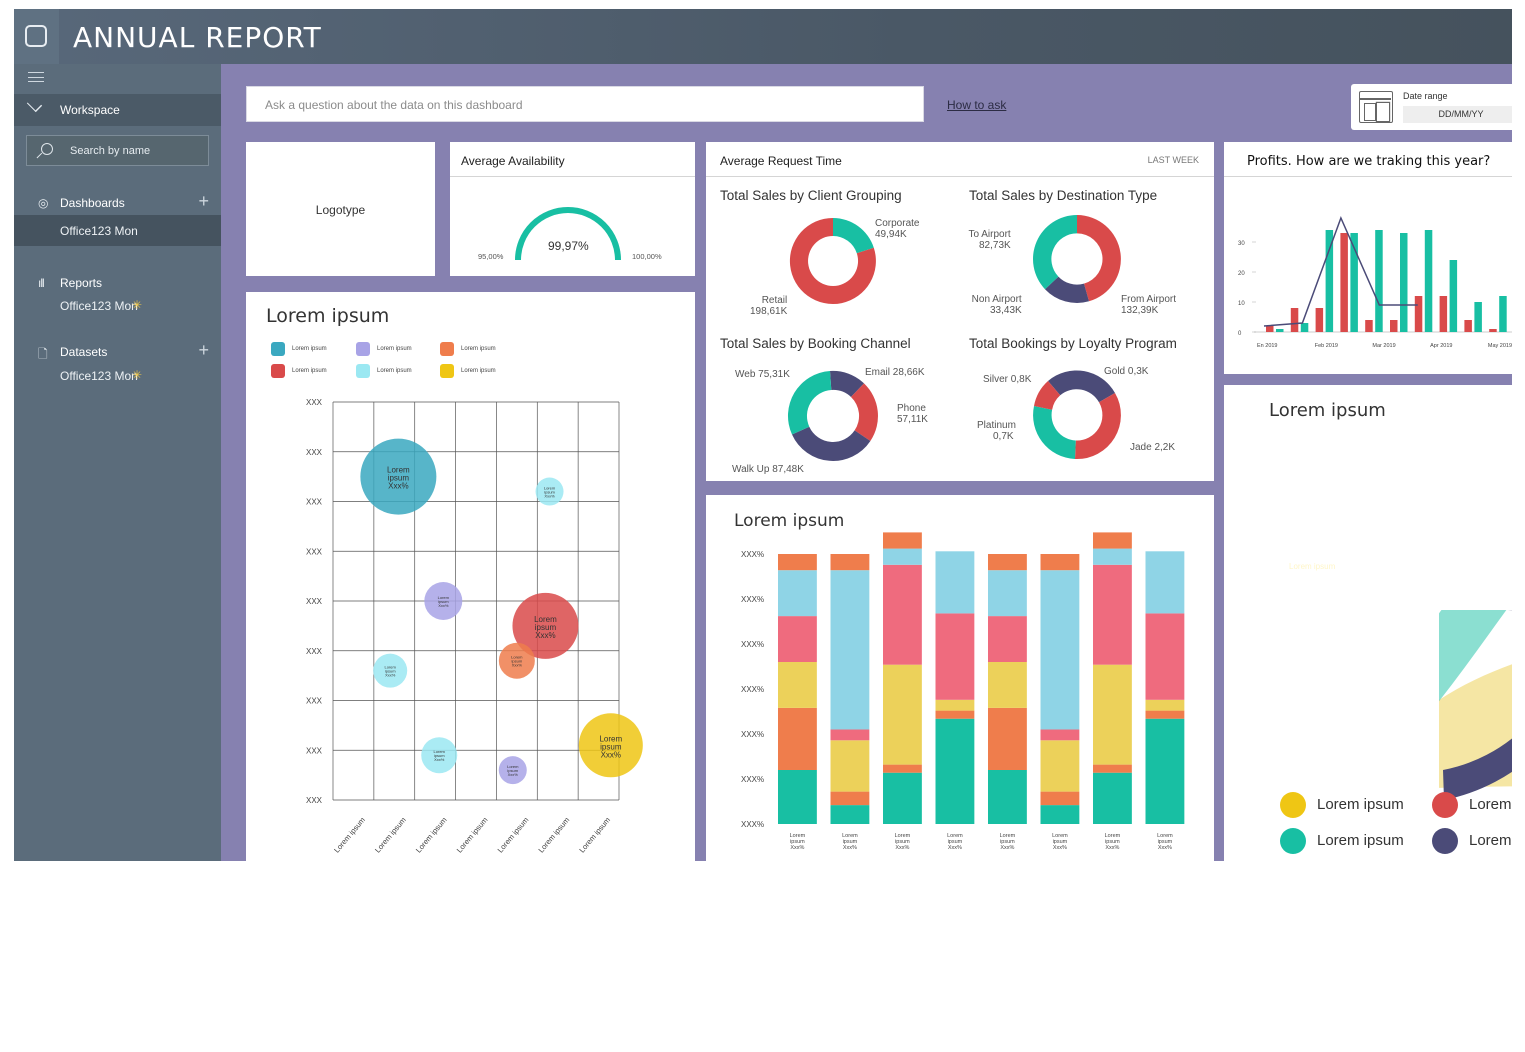 Image resolution: width=1525 pixels, height=1052 pixels. Describe the element at coordinates (117, 352) in the screenshot. I see `sidebar-item-datasets: 🗋 Datasets +` at that location.